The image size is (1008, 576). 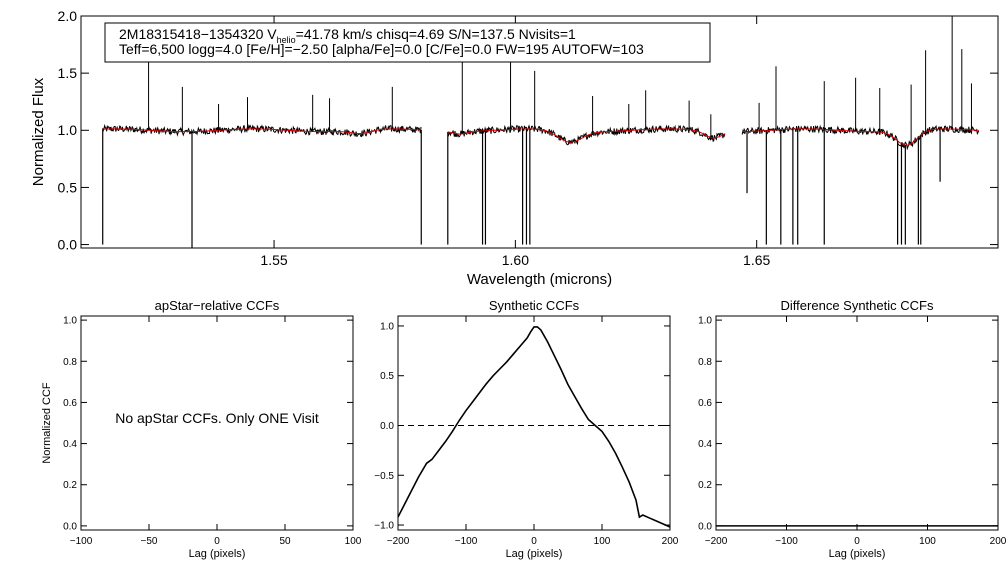 What do you see at coordinates (534, 427) in the screenshot?
I see `synthetic-ccf-line` at bounding box center [534, 427].